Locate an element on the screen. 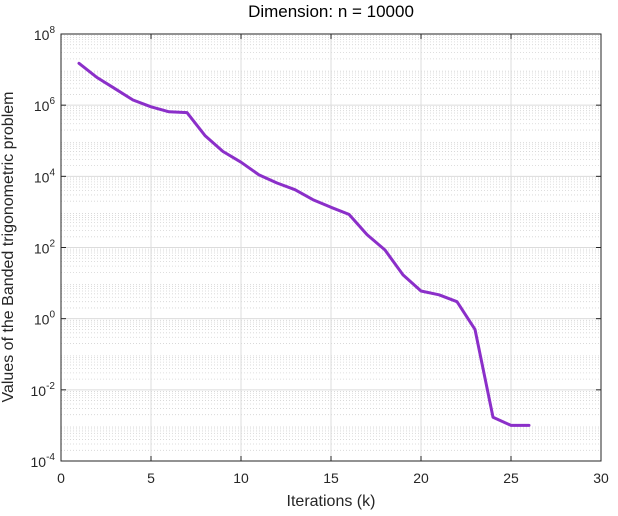  x-axis-label: Iterations (k) is located at coordinates (331, 501).